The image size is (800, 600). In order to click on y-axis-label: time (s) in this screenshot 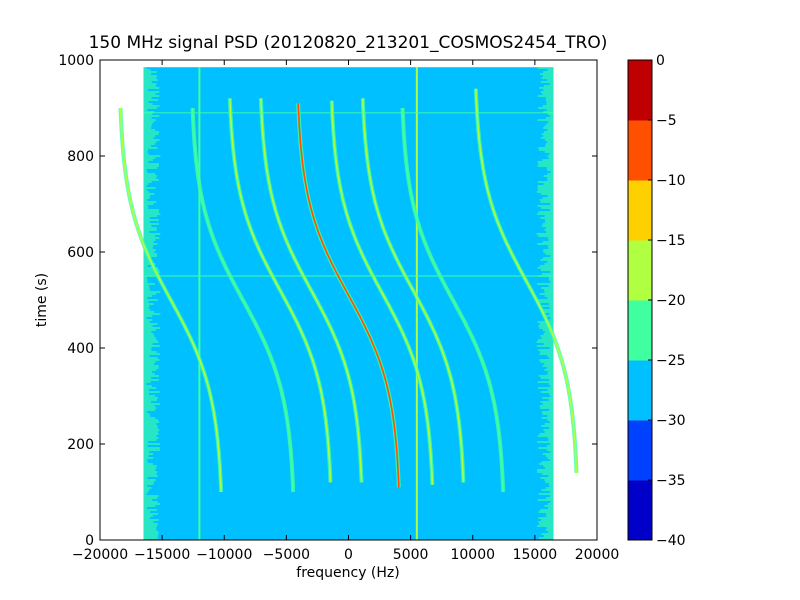, I will do `click(42, 300)`.